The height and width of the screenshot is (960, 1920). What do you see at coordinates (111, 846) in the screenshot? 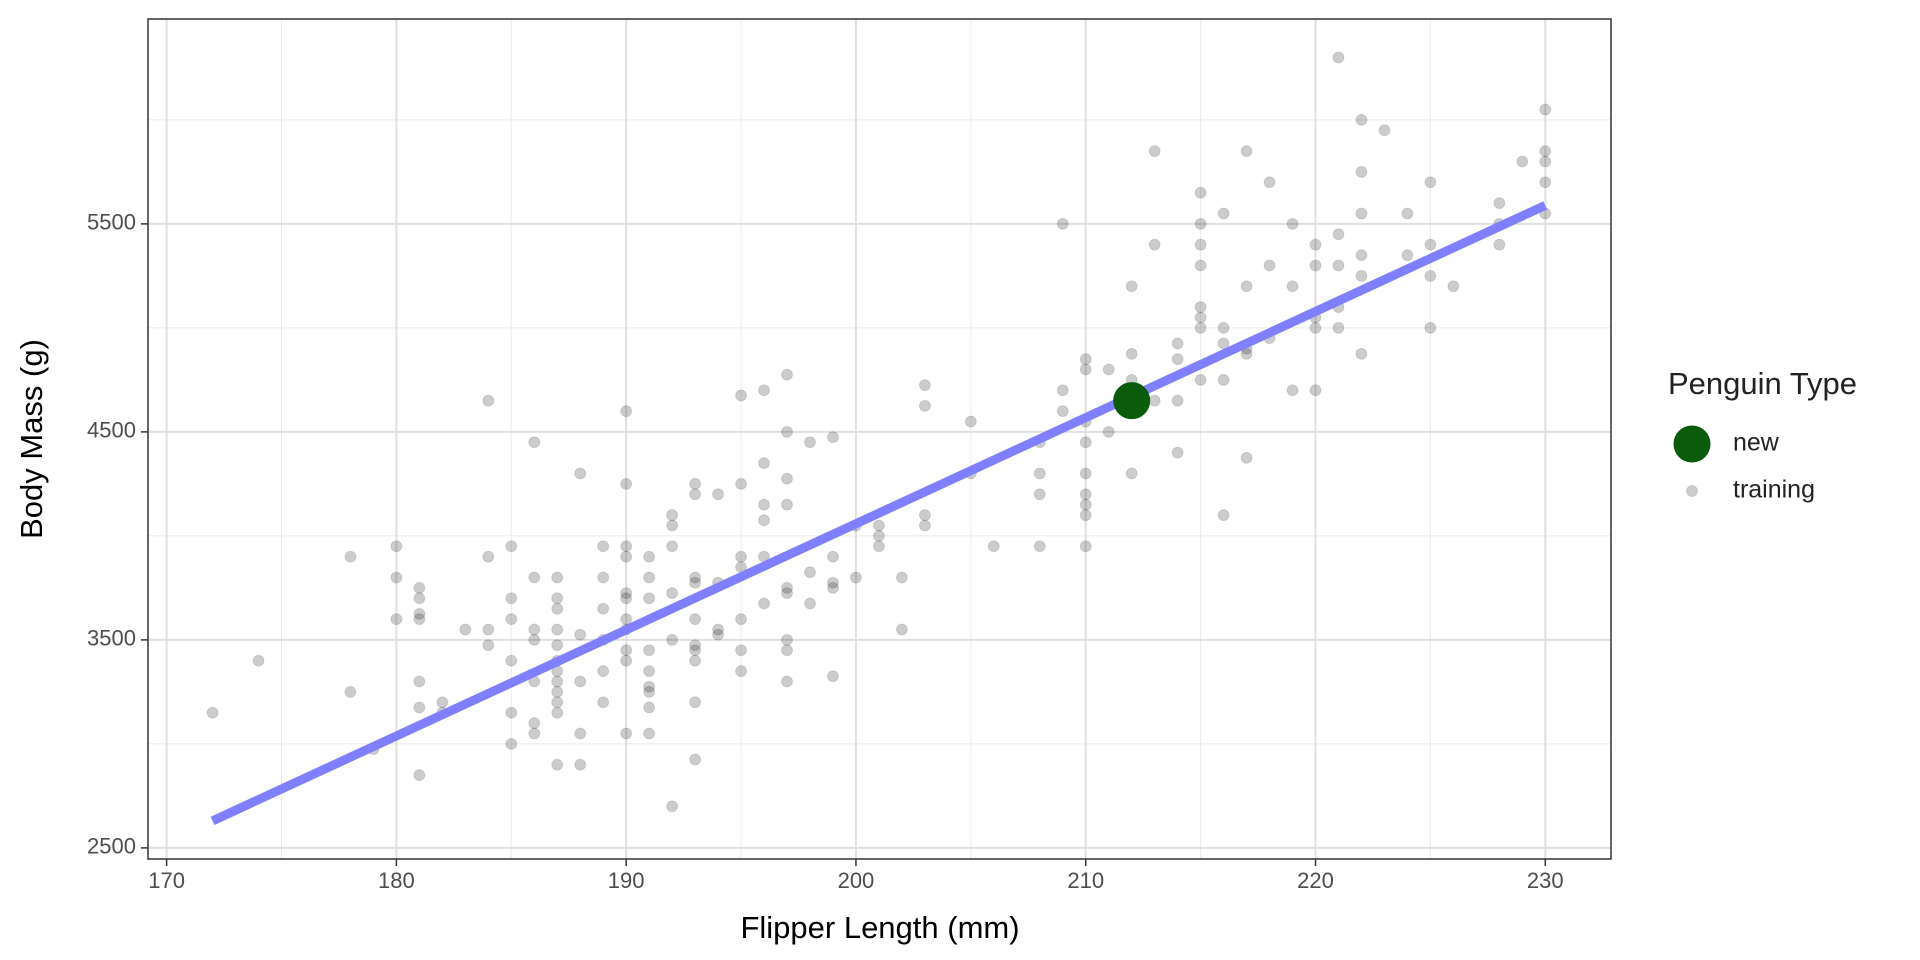
I see `y-tick-label: 2500` at bounding box center [111, 846].